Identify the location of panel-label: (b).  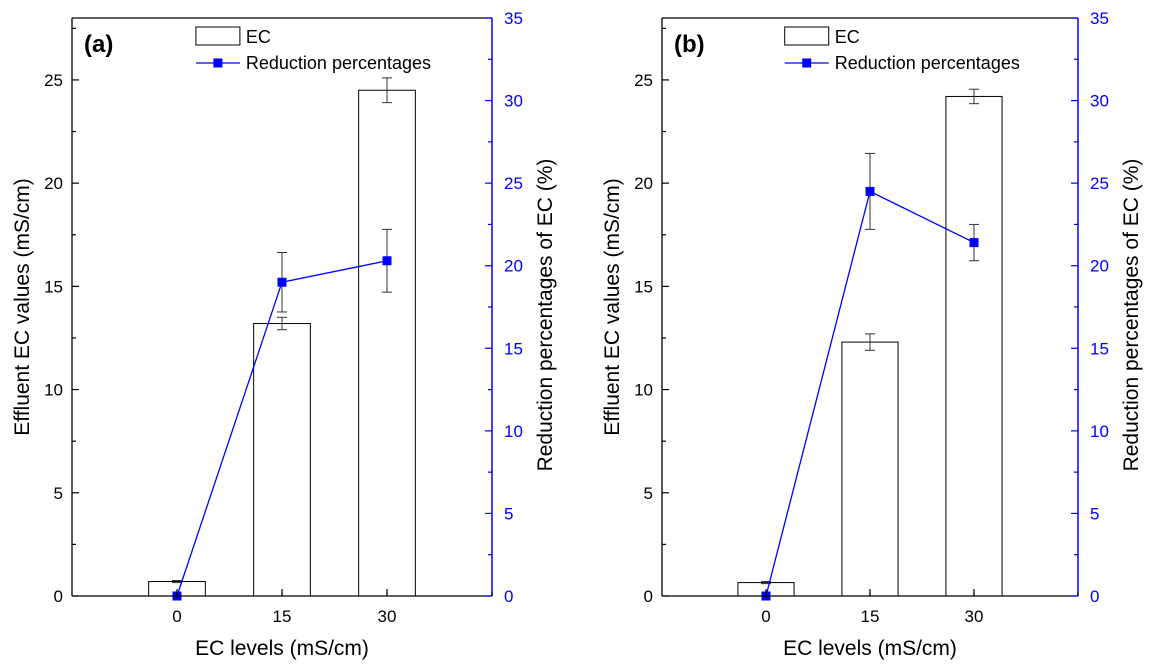
(689, 44).